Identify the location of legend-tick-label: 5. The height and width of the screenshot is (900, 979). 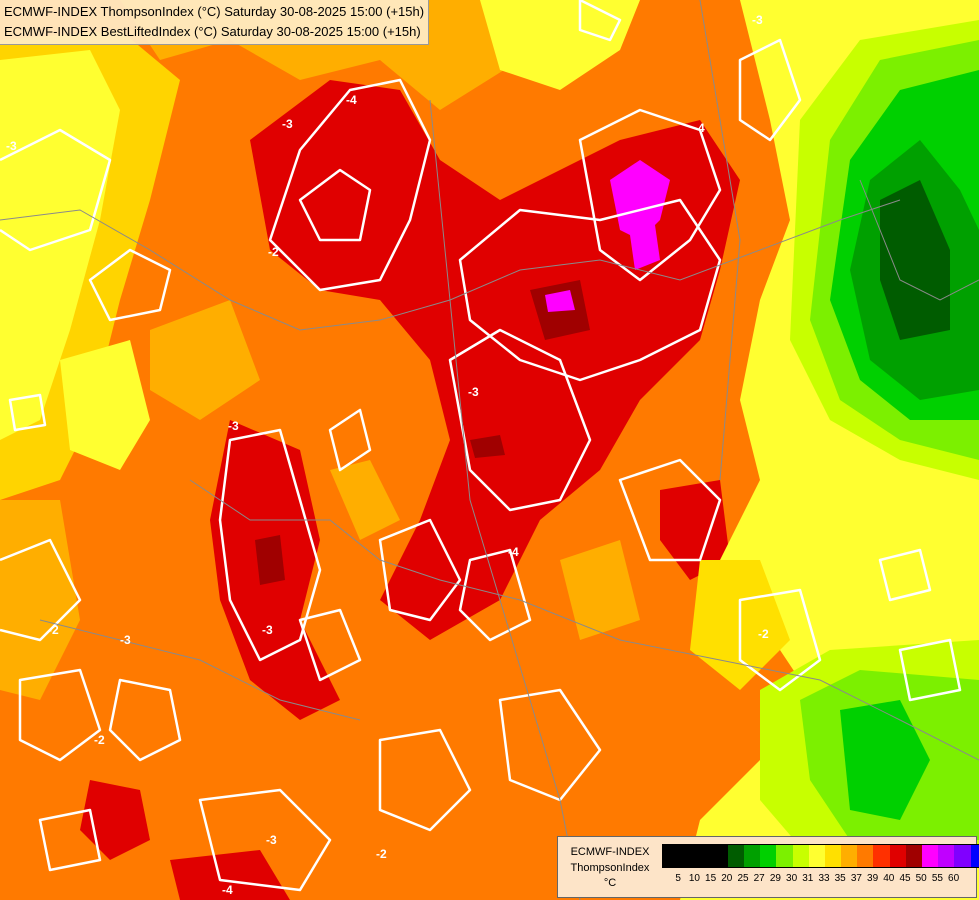
(678, 878).